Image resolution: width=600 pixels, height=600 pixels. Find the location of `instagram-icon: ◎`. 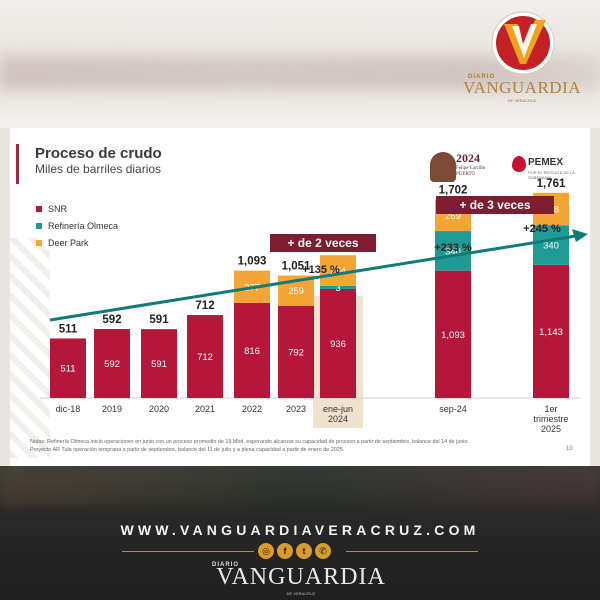

instagram-icon: ◎ is located at coordinates (266, 551).